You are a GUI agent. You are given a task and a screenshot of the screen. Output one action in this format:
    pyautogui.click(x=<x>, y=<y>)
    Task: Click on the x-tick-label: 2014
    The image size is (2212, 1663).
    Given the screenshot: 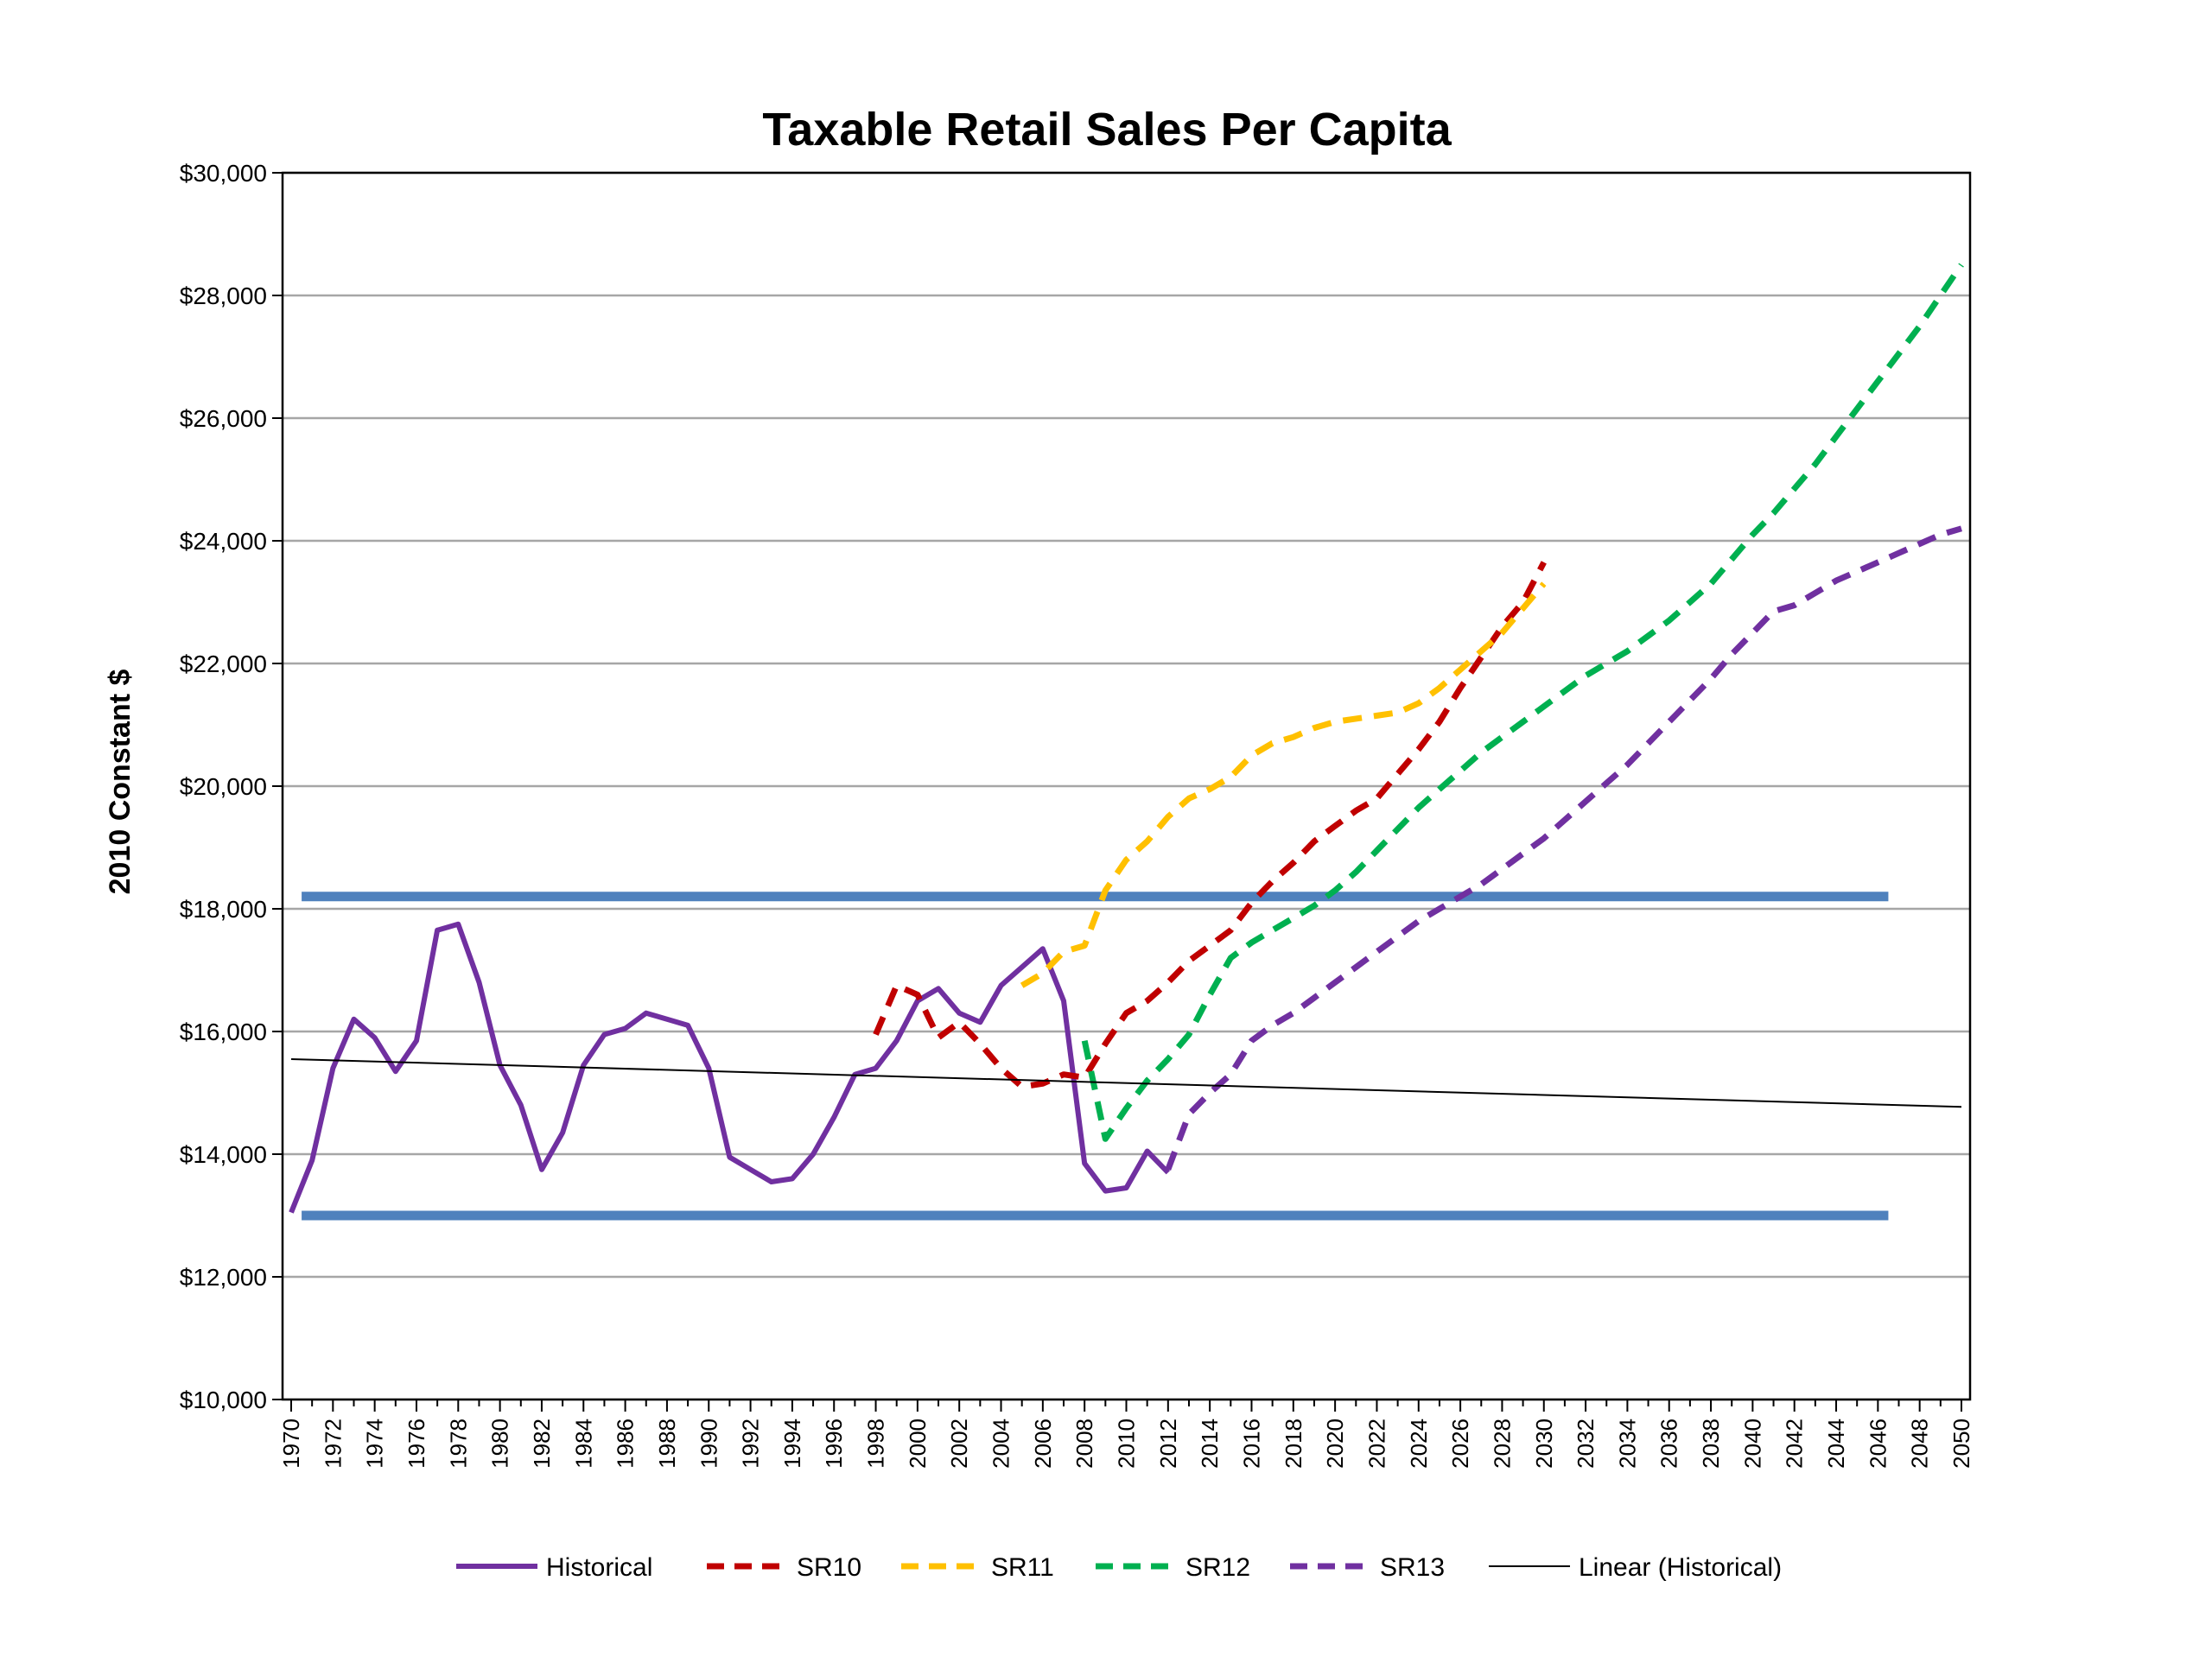 What is the action you would take?
    pyautogui.click(x=1210, y=1444)
    